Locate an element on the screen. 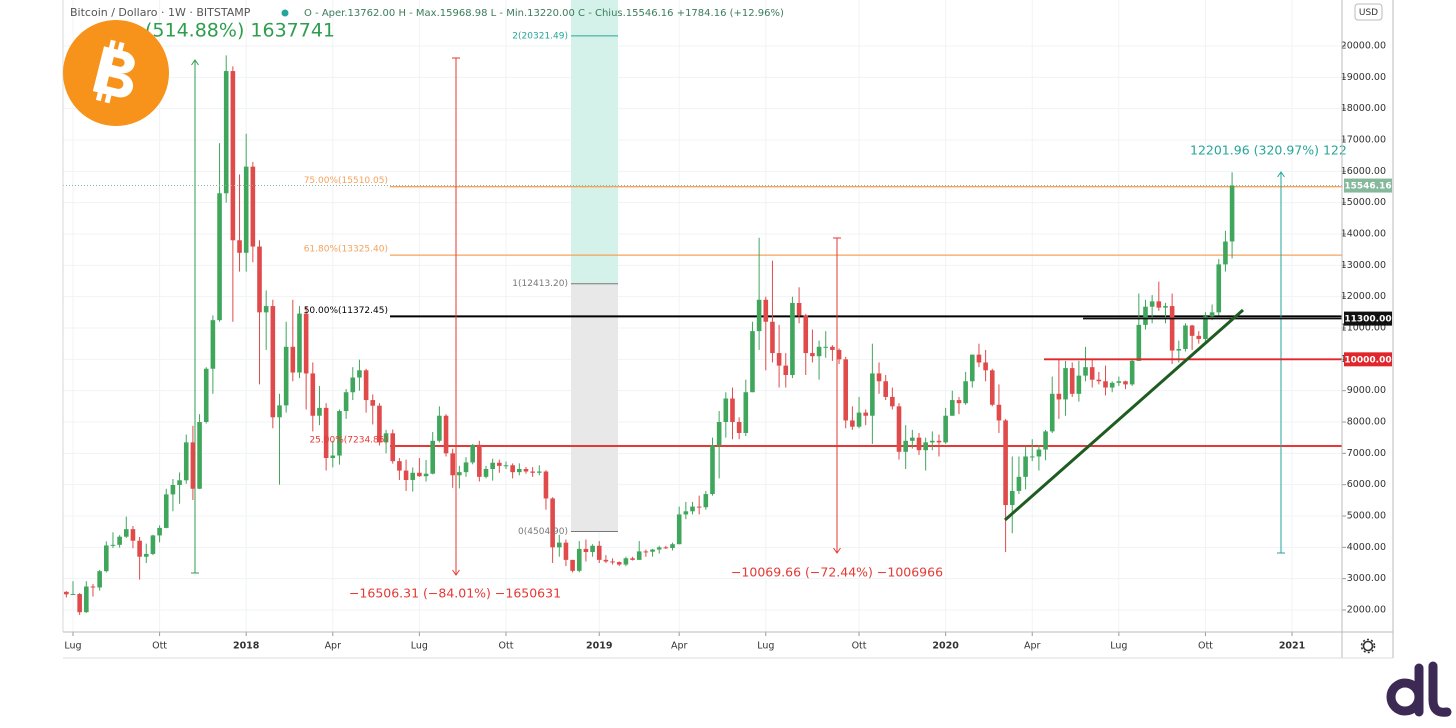 This screenshot has width=1456, height=728. bitcoin-holes is located at coordinates (115, 72).